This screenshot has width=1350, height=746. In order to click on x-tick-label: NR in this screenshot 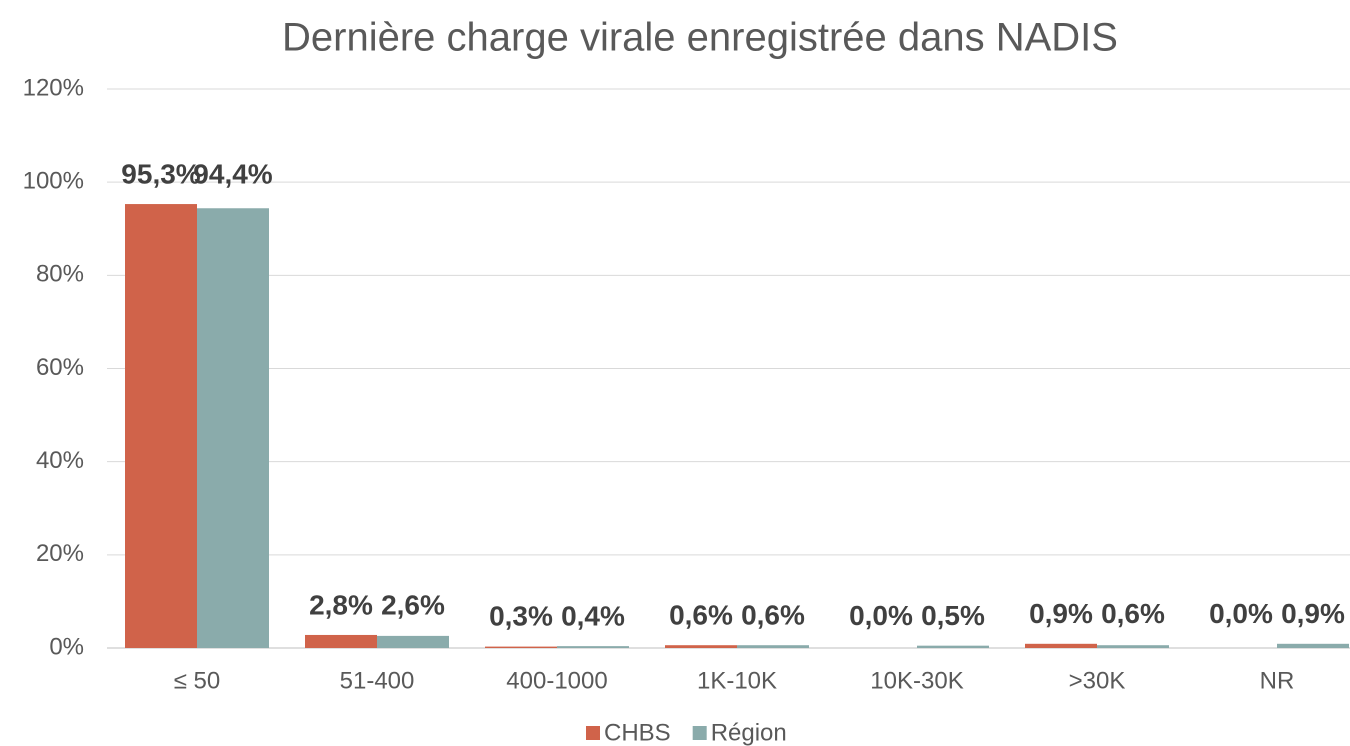, I will do `click(1277, 680)`.